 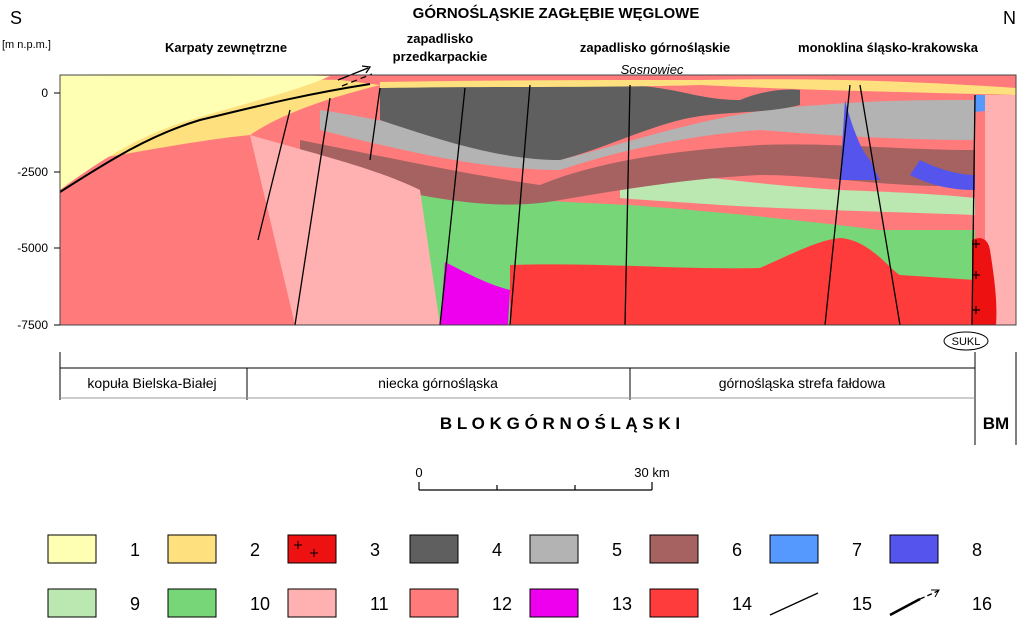 What do you see at coordinates (700, 603) in the screenshot?
I see `legend-item: 14` at bounding box center [700, 603].